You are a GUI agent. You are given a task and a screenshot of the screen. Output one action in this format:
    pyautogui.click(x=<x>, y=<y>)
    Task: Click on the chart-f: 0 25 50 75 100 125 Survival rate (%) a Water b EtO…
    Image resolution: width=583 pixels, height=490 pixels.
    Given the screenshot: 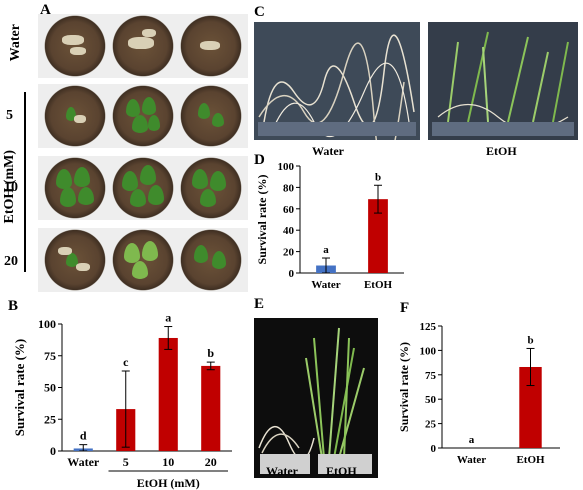 What is the action you would take?
    pyautogui.click(x=478, y=393)
    